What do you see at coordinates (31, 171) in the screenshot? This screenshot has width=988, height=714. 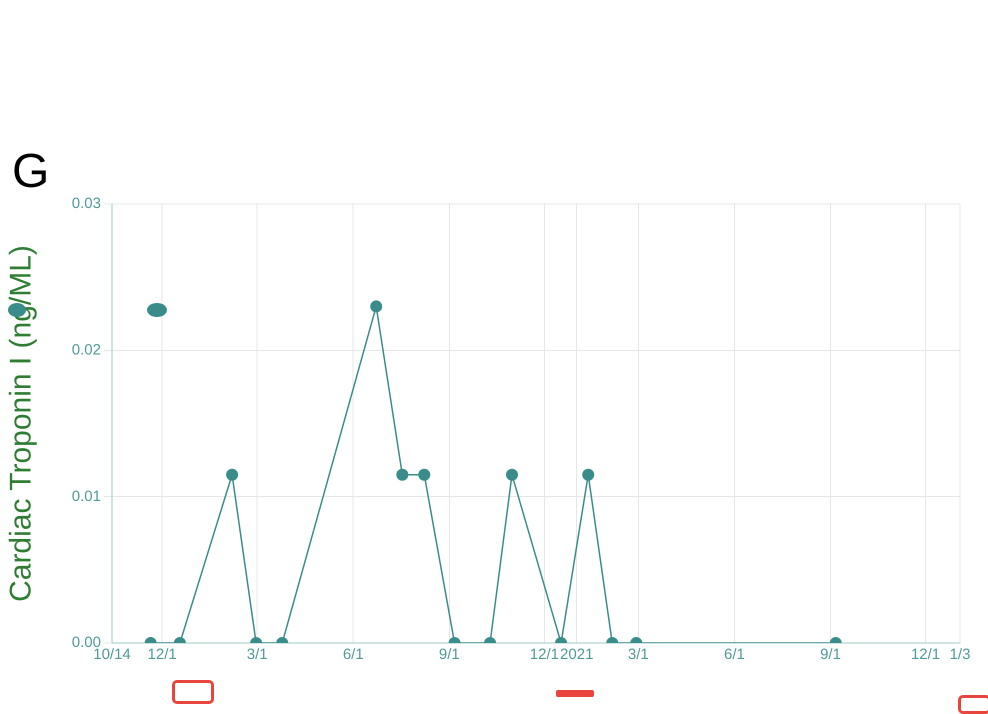 I see `chart-title: G` at bounding box center [31, 171].